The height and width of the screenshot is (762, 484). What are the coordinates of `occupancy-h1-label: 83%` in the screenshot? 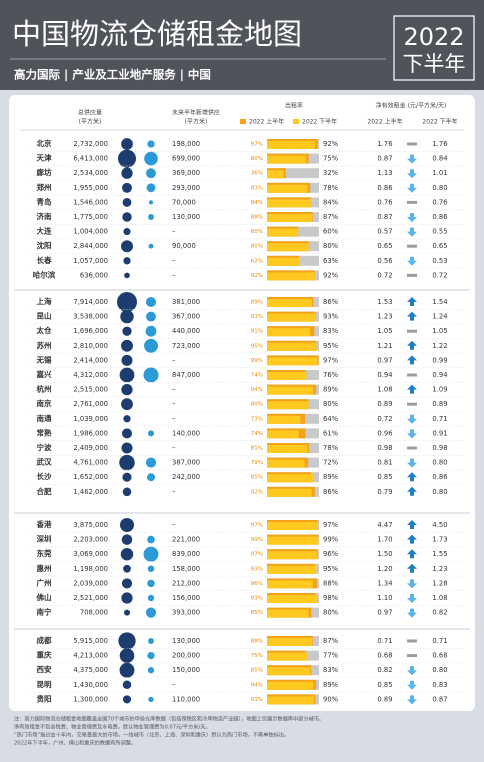 It's located at (257, 188).